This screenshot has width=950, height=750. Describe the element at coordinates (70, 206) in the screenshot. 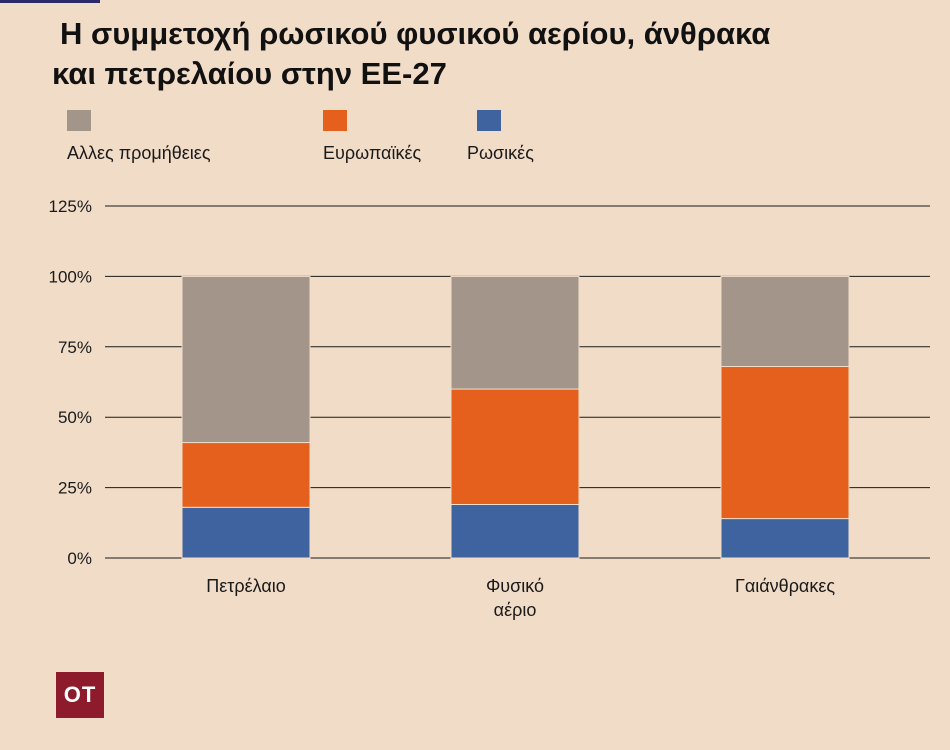

I see `y-tick-label: 125%` at that location.